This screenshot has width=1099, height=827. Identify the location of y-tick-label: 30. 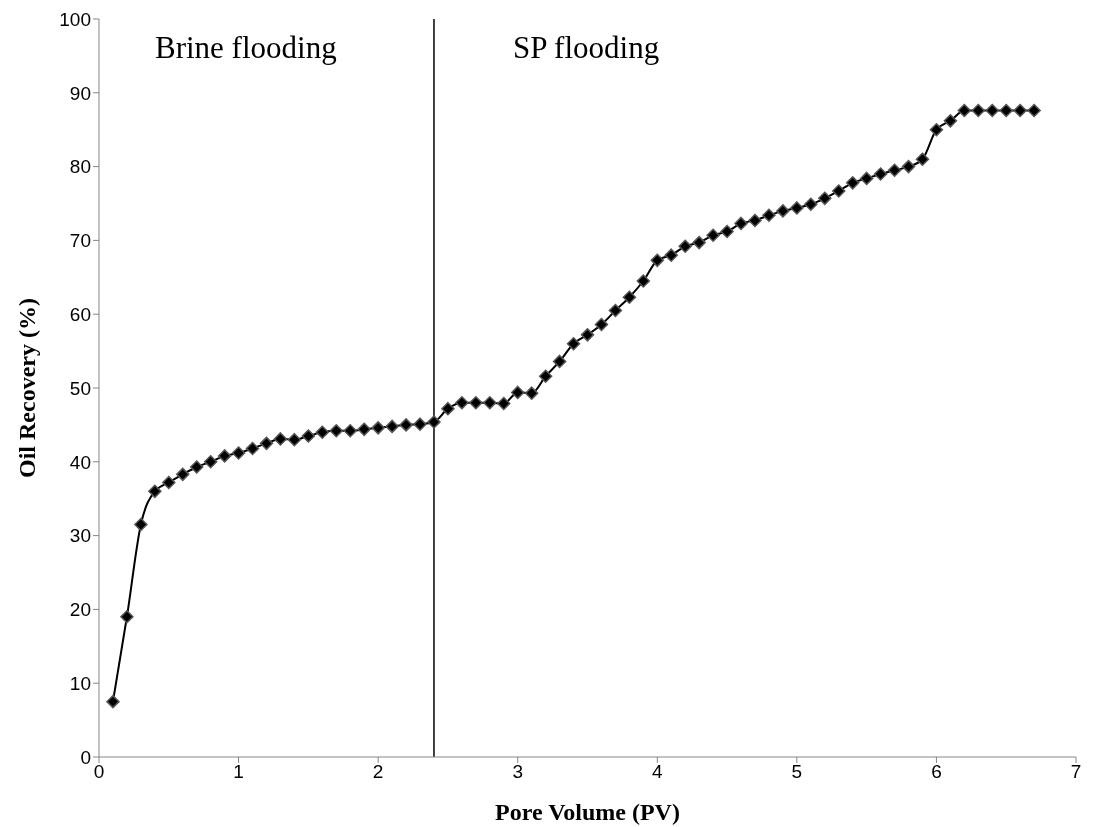
(80, 536).